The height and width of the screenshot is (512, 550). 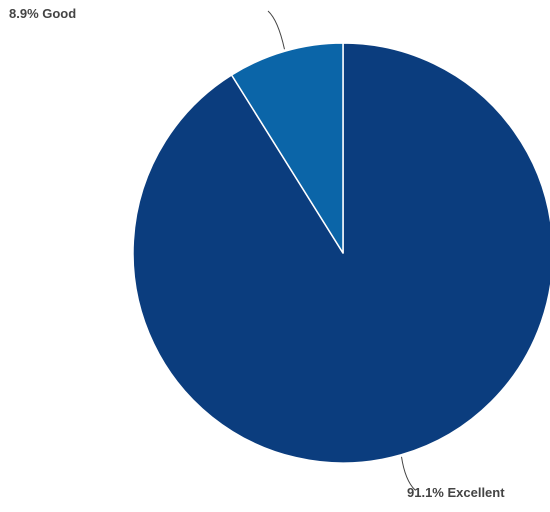 I want to click on slice-label-excellent: 91.1% Excellent, so click(x=456, y=492).